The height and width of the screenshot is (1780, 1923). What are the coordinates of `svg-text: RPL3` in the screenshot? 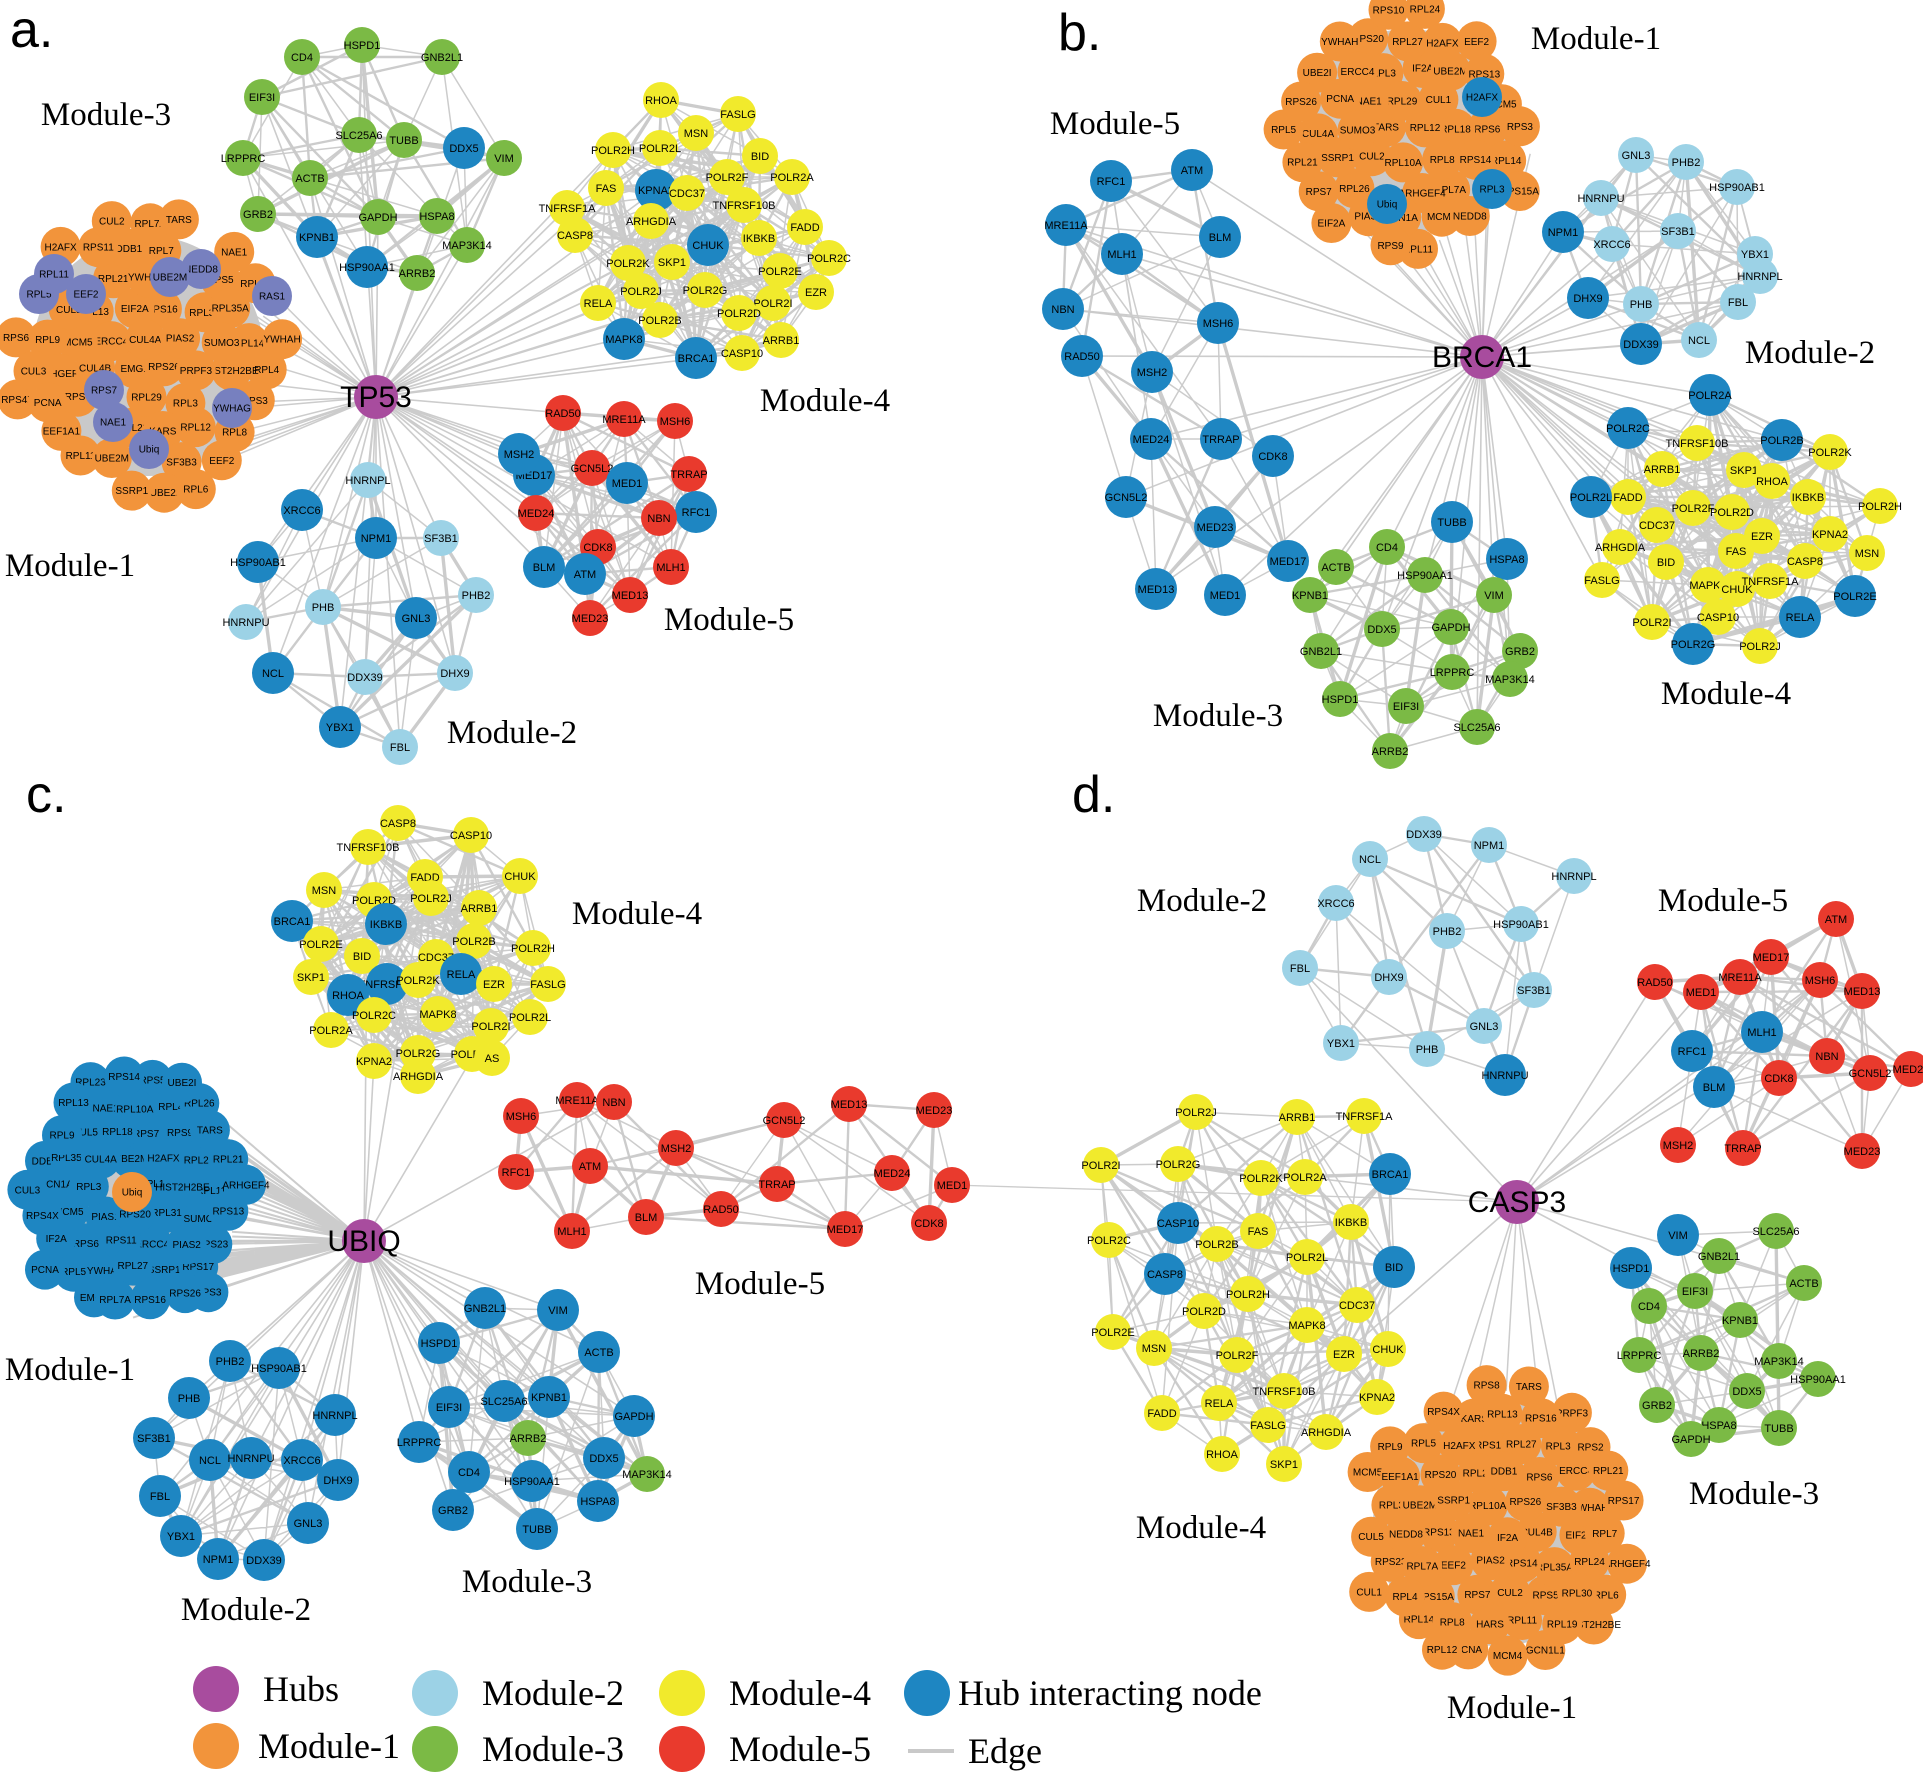 It's located at (1391, 1506).